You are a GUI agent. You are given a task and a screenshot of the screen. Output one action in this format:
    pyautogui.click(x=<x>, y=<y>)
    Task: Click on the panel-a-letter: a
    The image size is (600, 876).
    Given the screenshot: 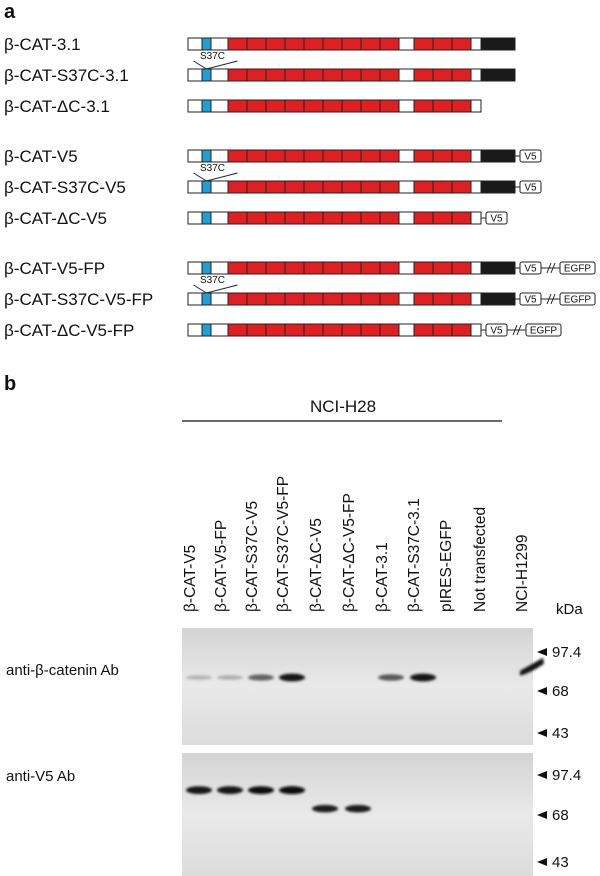 What is the action you would take?
    pyautogui.click(x=10, y=12)
    